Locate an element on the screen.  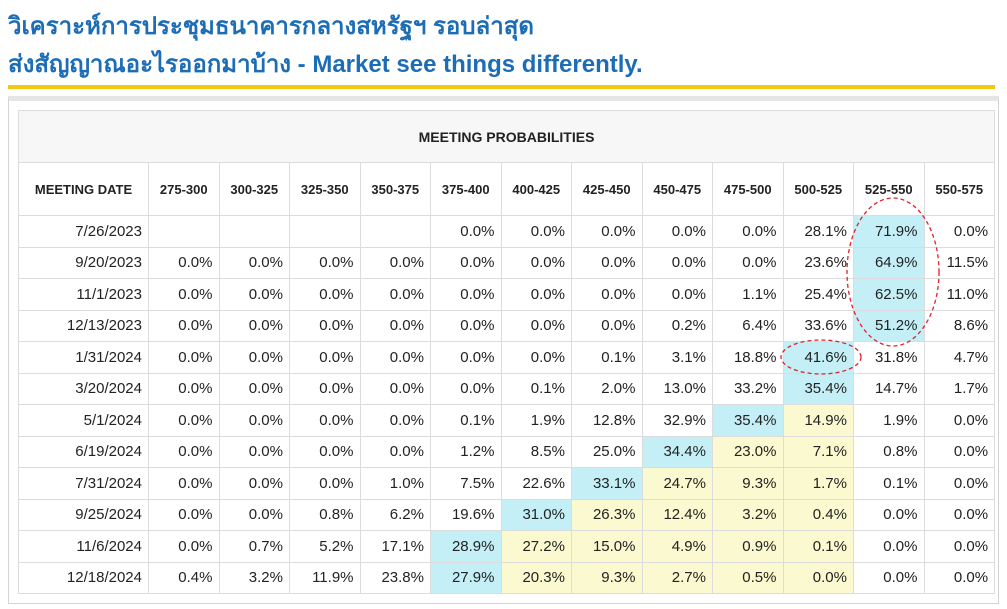
probability-cell: 7.5% is located at coordinates (466, 483).